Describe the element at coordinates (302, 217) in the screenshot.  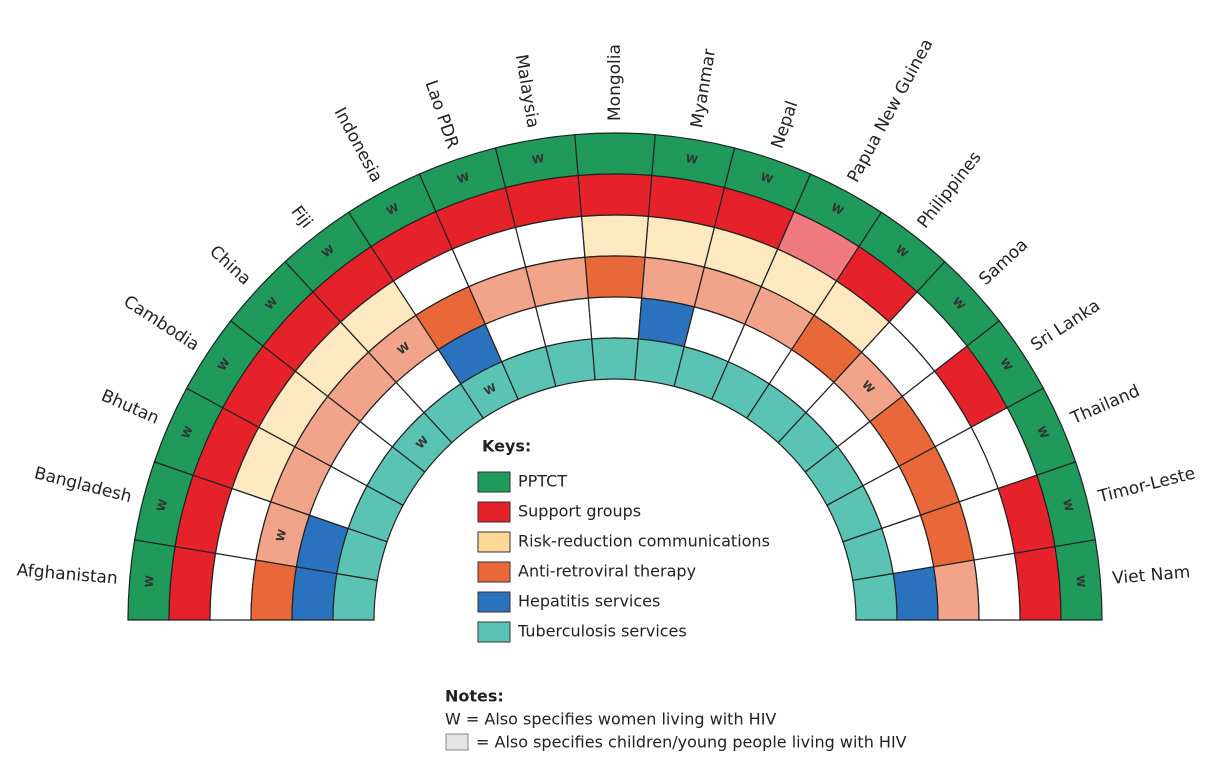
I see `country-label: Fiji` at that location.